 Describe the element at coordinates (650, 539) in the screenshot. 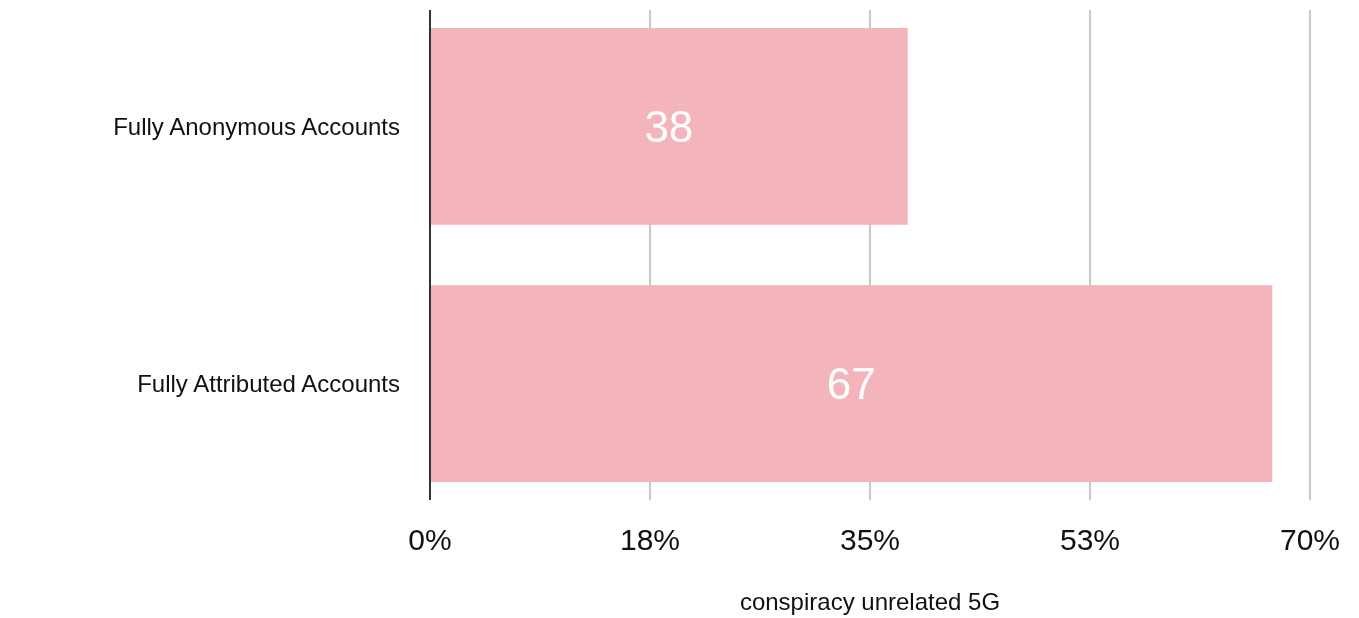

I see `x-tick-label: 18%` at that location.